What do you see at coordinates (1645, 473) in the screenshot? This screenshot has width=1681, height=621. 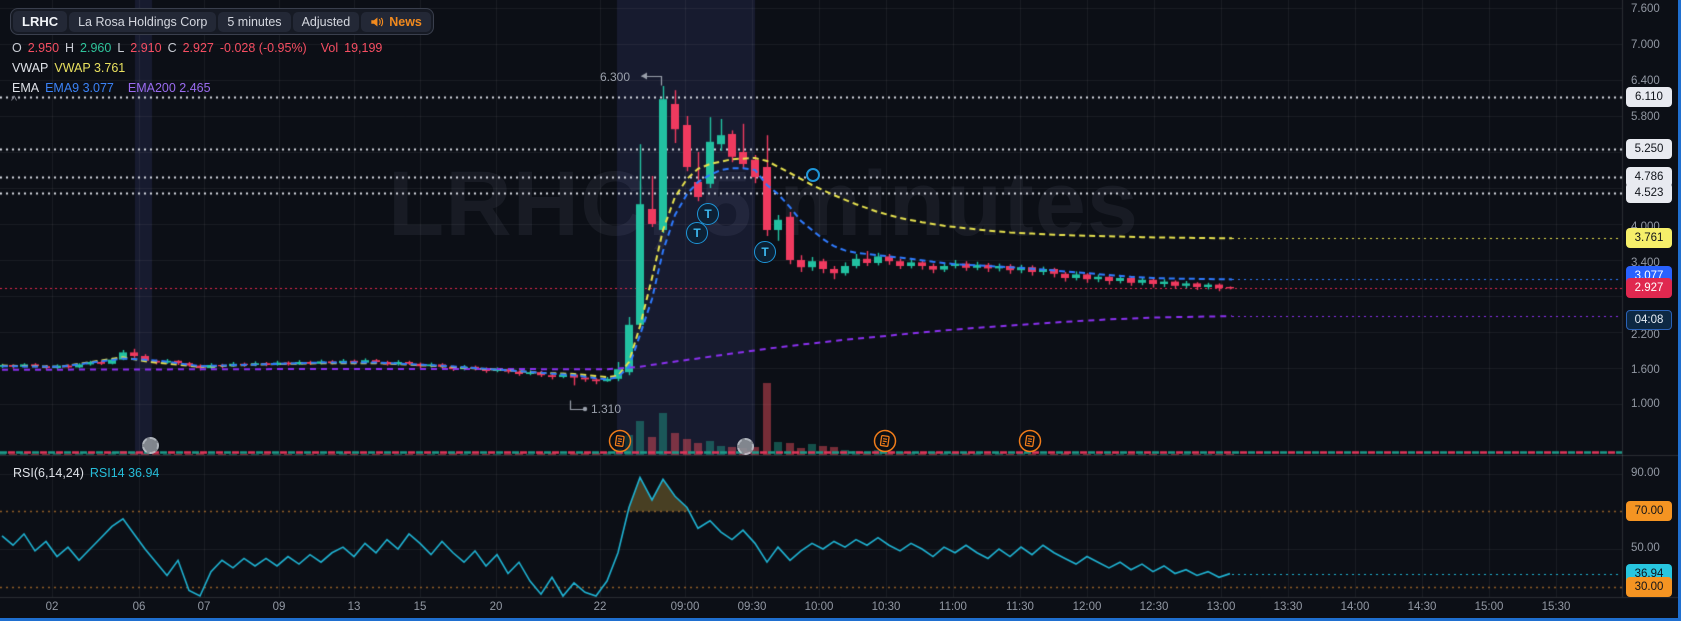 I see `rsi-axis-tick: 90.00` at bounding box center [1645, 473].